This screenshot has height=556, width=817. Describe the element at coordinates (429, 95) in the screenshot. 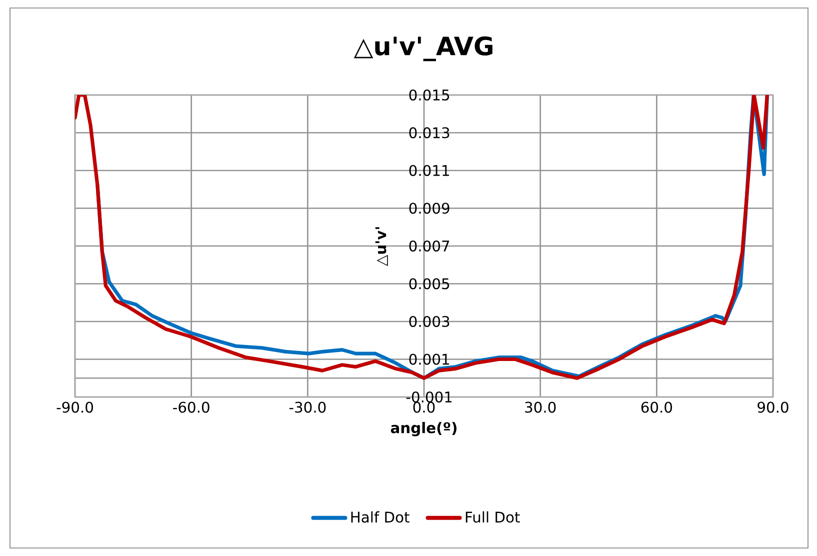

I see `y-tick-label: 0.015` at that location.